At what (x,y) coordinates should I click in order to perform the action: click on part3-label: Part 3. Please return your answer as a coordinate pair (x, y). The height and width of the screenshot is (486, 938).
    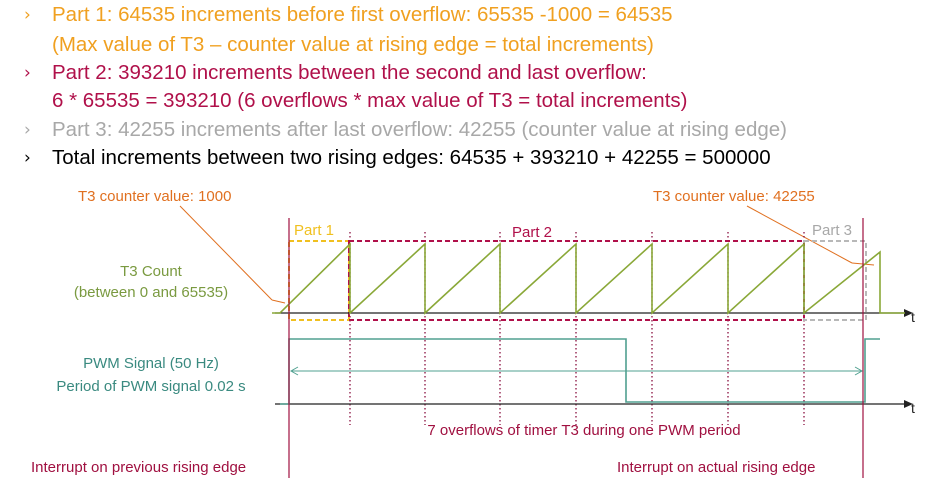
    Looking at the image, I should click on (832, 230).